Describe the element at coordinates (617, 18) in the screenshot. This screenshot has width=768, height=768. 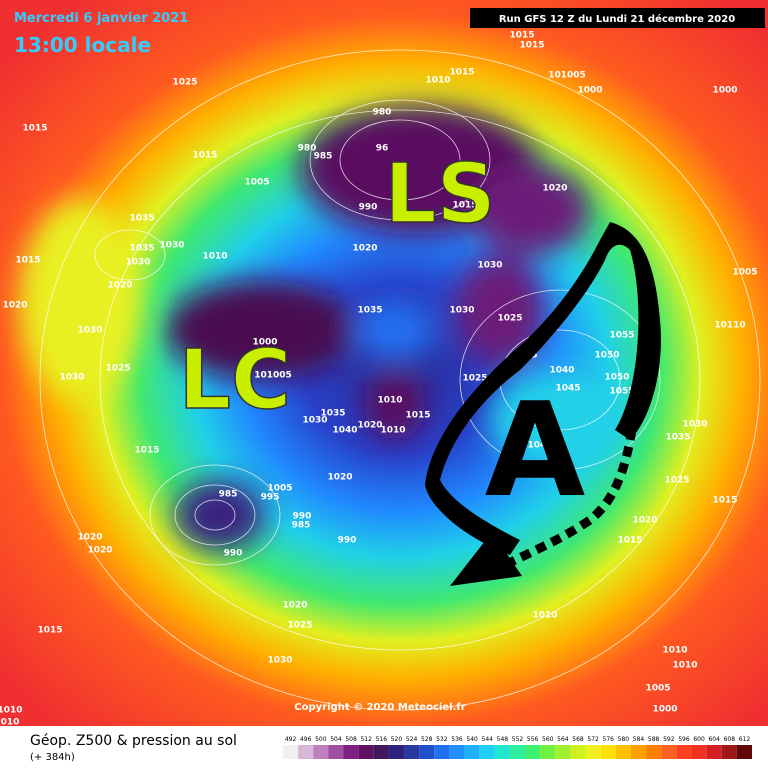
I see `run-box` at that location.